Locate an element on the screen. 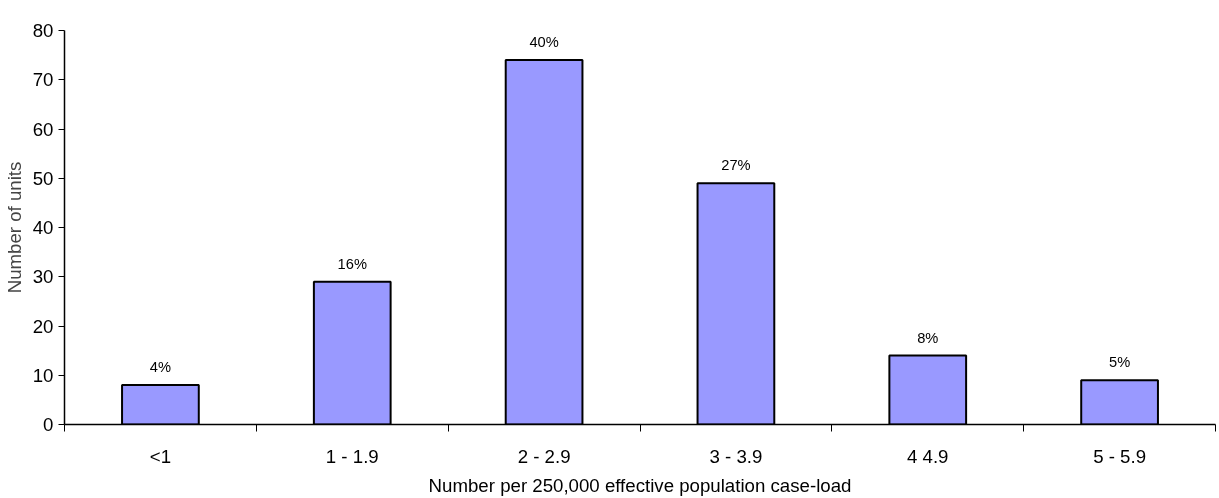  x-tick-label: 2 - 2.9 is located at coordinates (544, 456).